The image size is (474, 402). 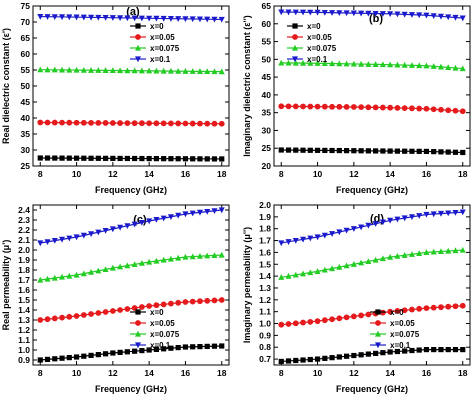 I want to click on legend-label: x=0, so click(x=157, y=26).